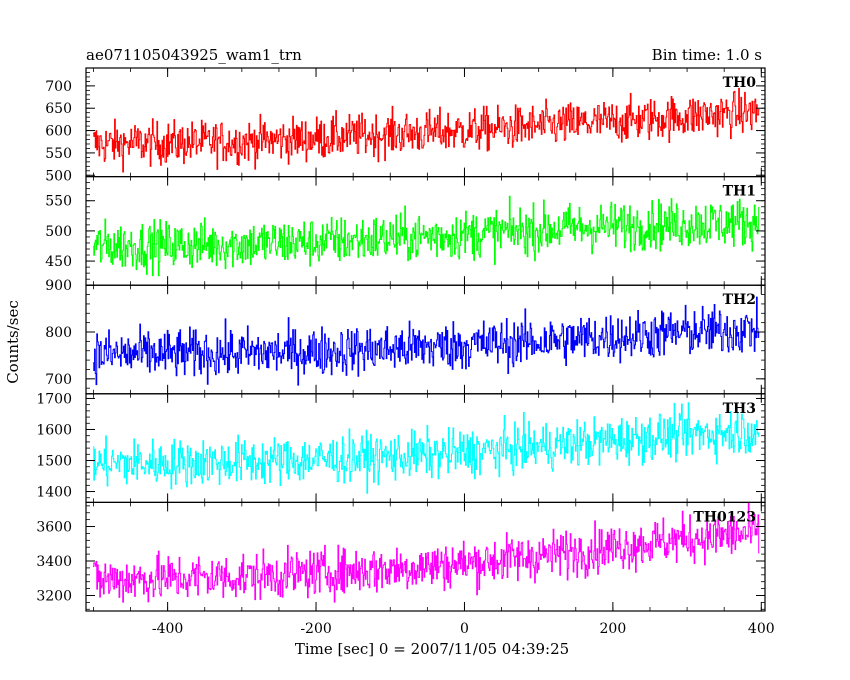 This screenshot has height=680, width=850. What do you see at coordinates (426, 130) in the screenshot?
I see `series-line-th0` at bounding box center [426, 130].